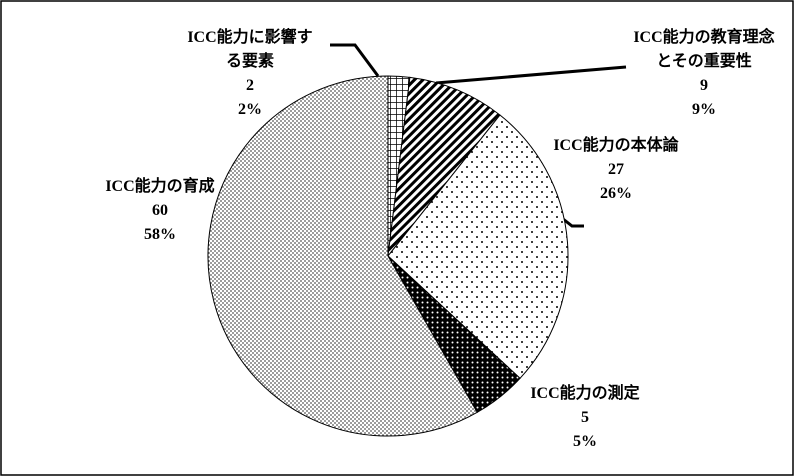 This screenshot has height=476, width=794. I want to click on percent-label: 2%, so click(250, 109).